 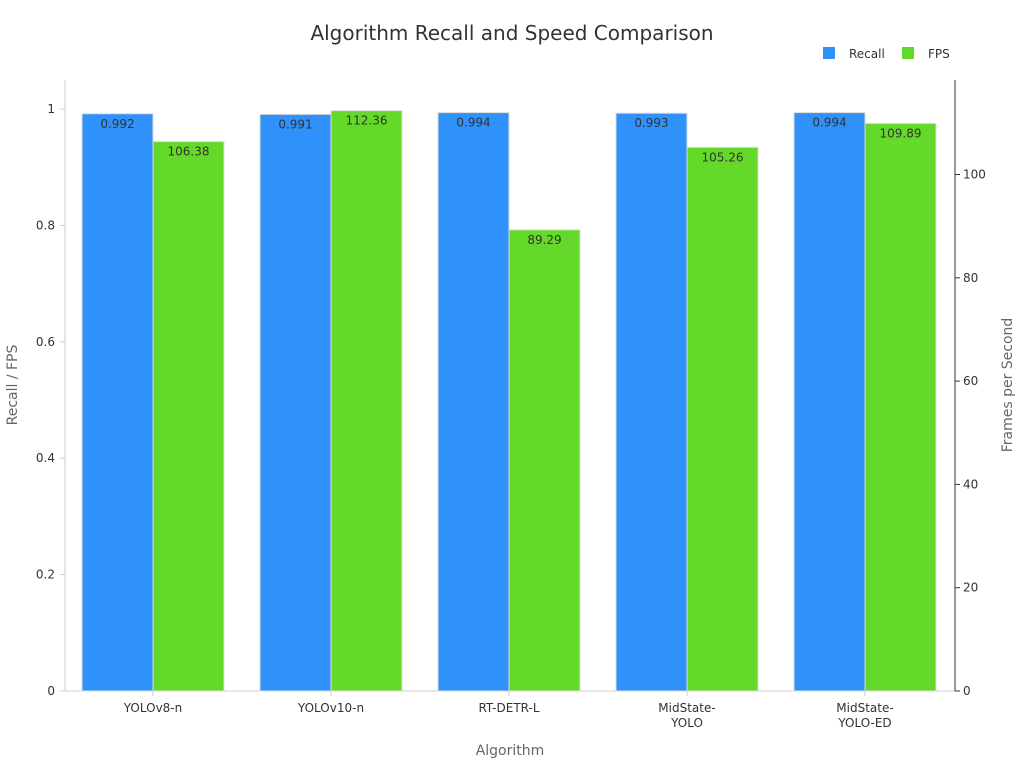 I want to click on legend: Recall FPS, so click(x=886, y=54).